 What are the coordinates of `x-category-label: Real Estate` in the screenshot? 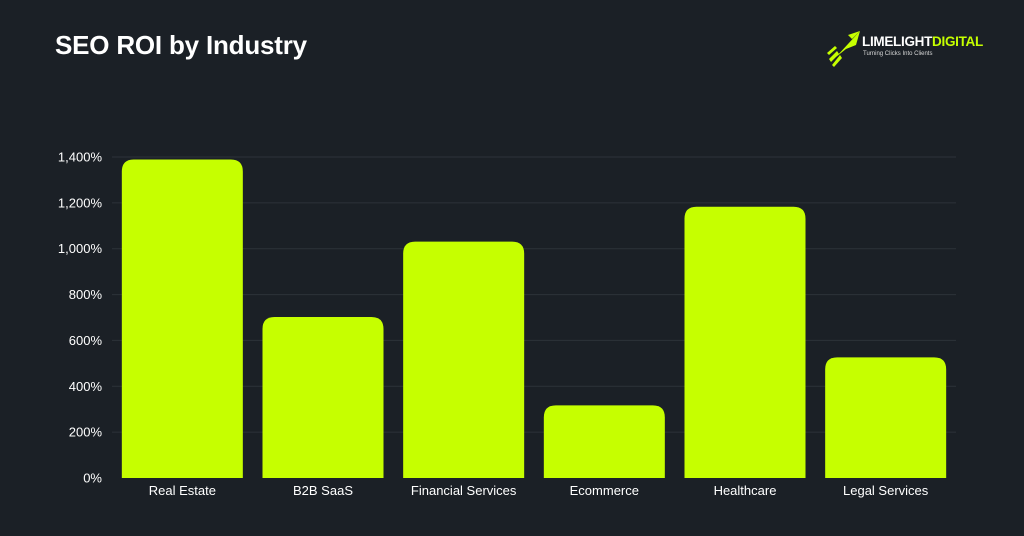 It's located at (182, 490).